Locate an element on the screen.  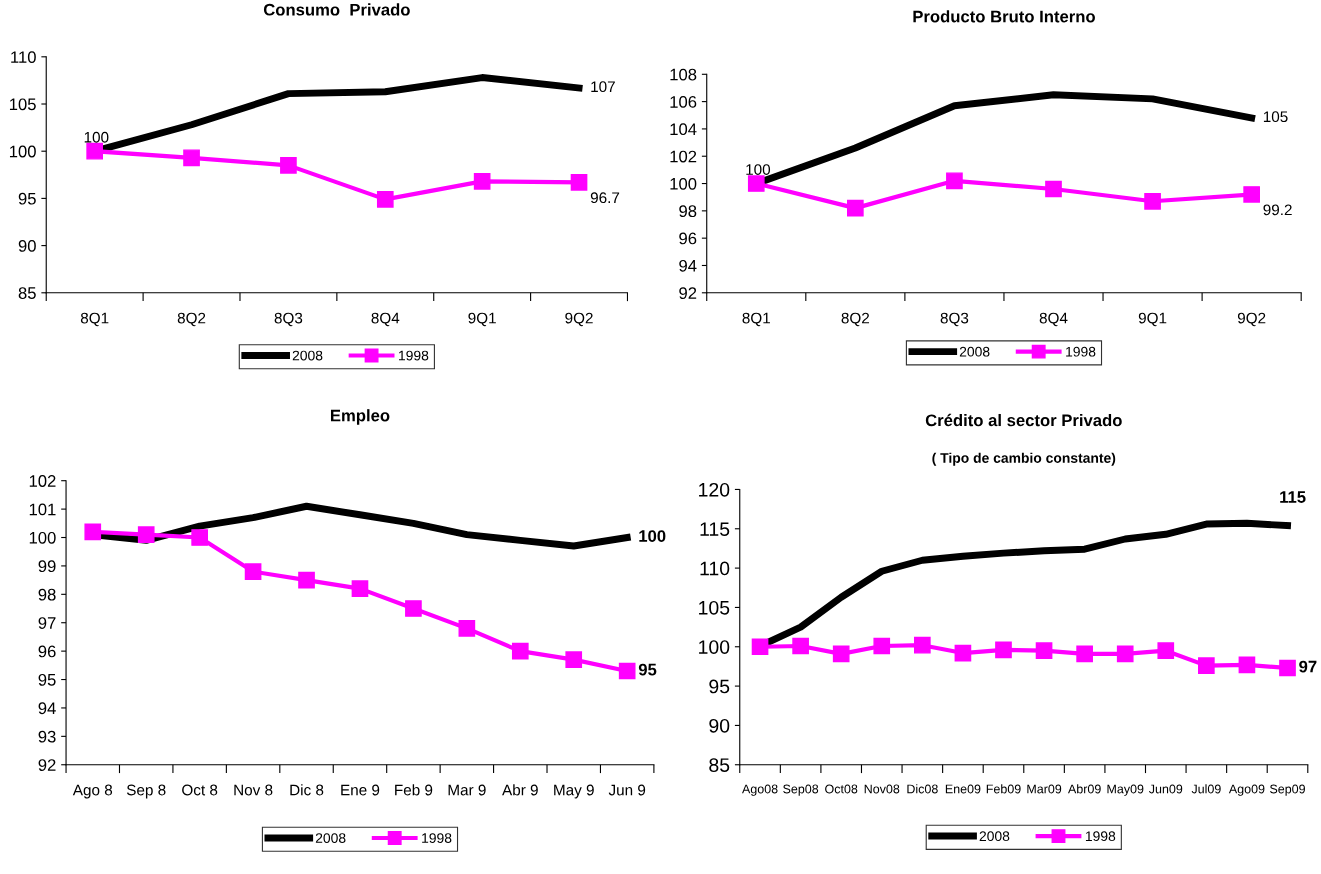
x-tick-label: 8Q4 is located at coordinates (385, 319).